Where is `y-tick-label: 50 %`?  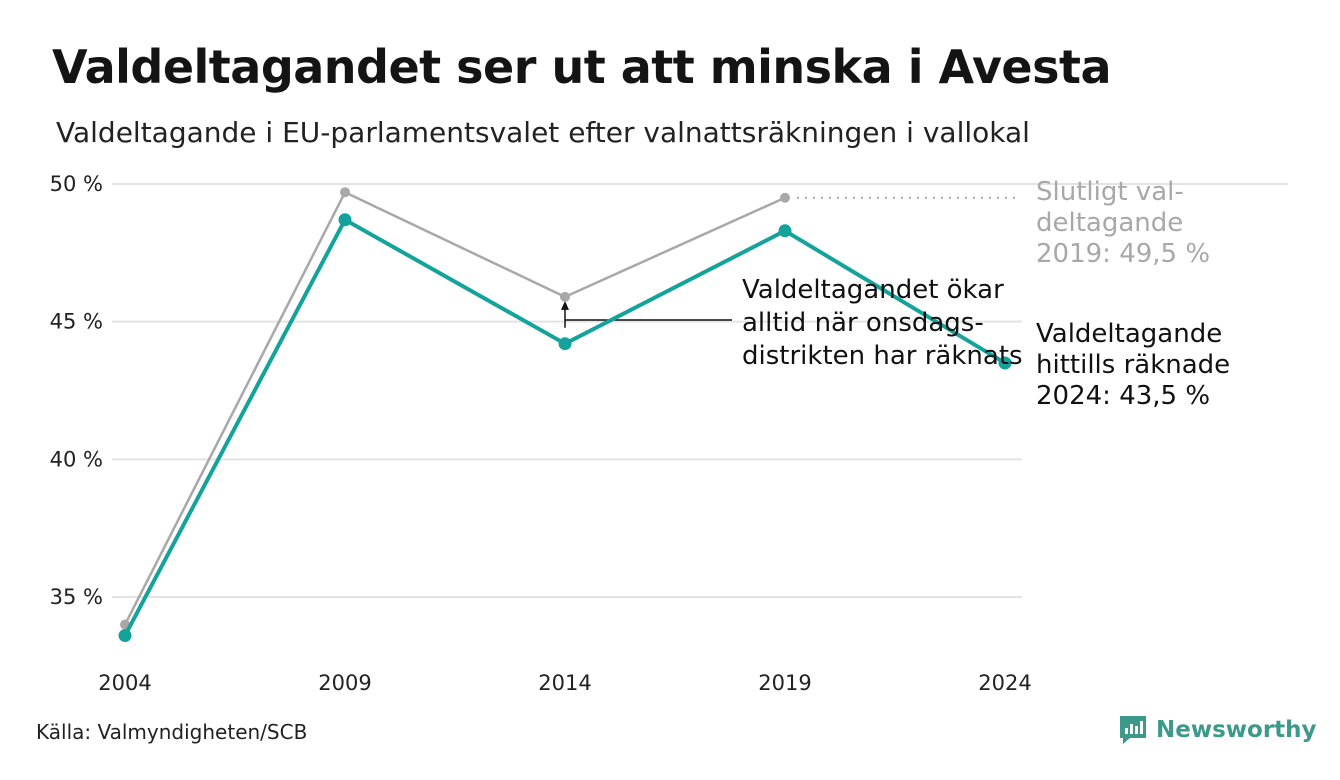
y-tick-label: 50 % is located at coordinates (76, 184).